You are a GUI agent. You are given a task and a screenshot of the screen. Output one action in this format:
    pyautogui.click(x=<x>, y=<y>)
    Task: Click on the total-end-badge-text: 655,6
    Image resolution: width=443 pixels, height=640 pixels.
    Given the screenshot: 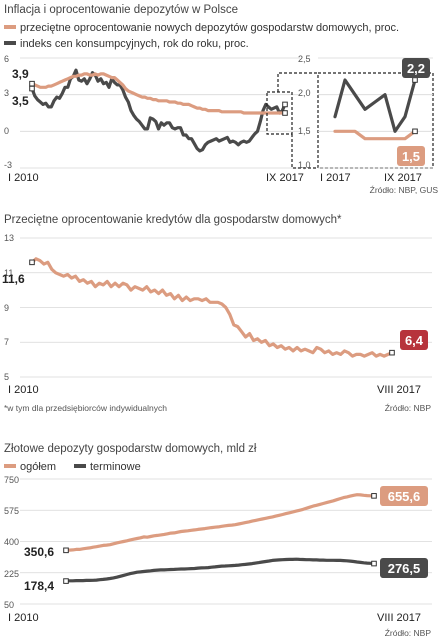 What is the action you would take?
    pyautogui.click(x=404, y=496)
    